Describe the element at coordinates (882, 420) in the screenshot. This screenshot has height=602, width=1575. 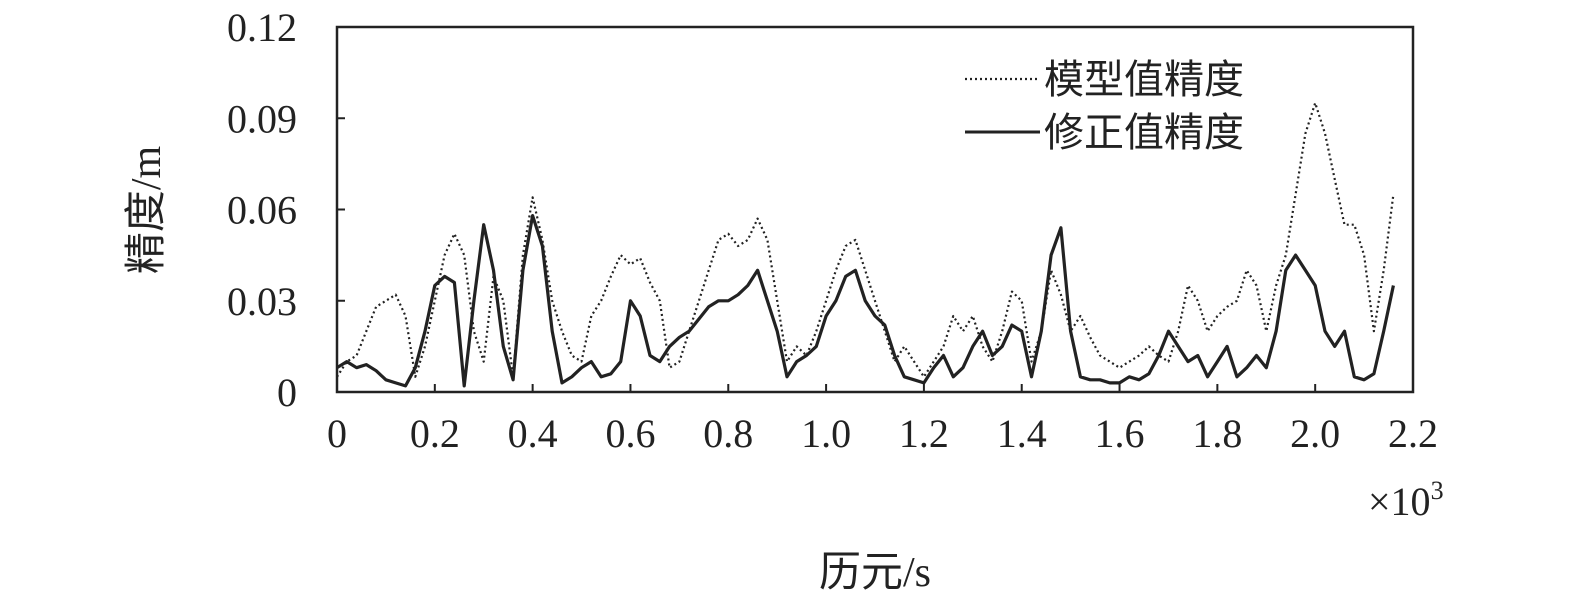
I see `x-axis-ticks: 0 0.2 0.4 0.6 0.8 1.0 1.2 1.4 1.6 1.8 2.0 2.2` at that location.